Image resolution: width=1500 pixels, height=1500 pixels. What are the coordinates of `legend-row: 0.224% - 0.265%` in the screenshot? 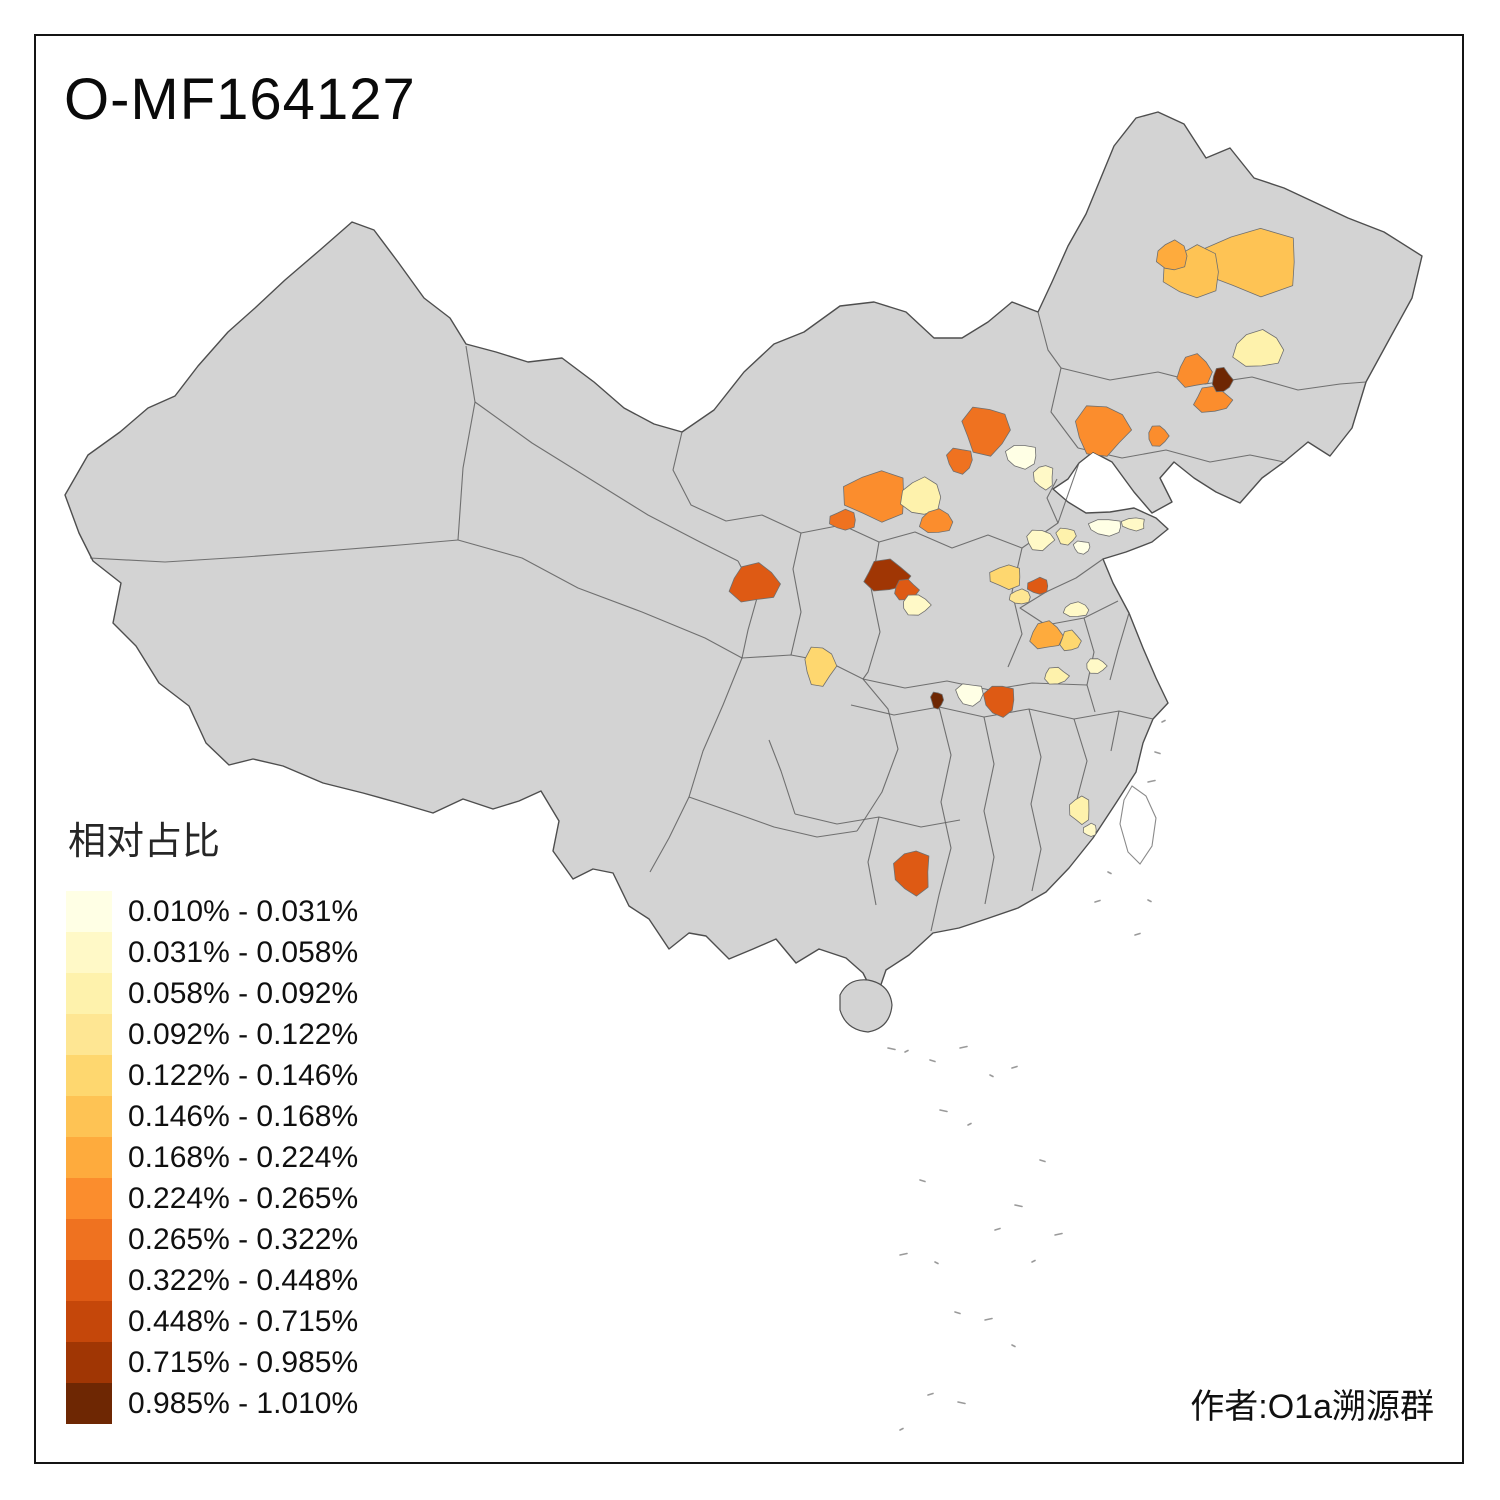 It's located at (212, 1198).